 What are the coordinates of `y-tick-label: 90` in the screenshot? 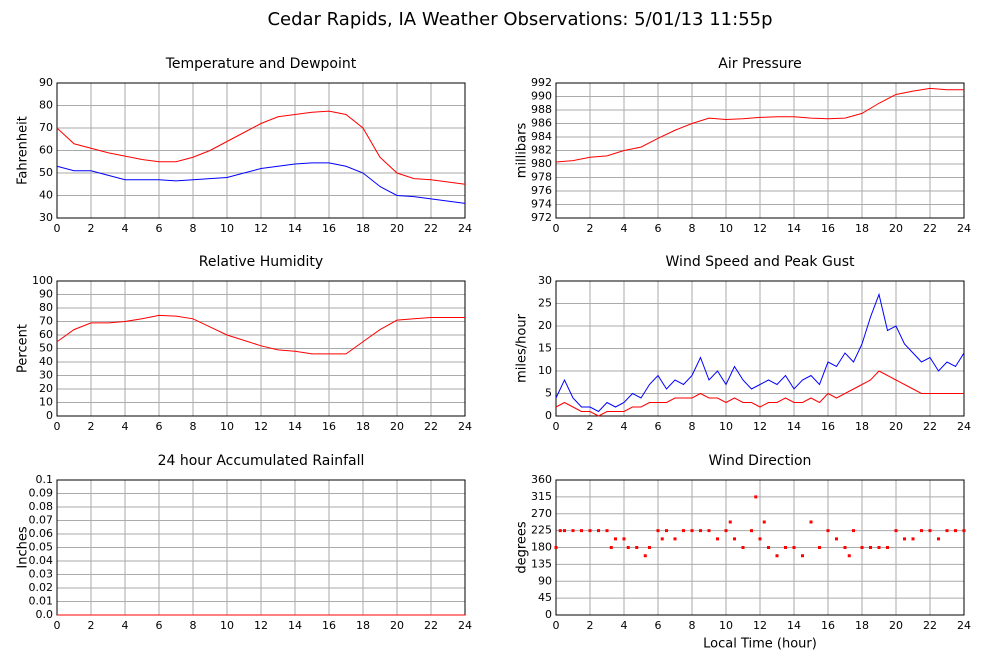 It's located at (46, 294).